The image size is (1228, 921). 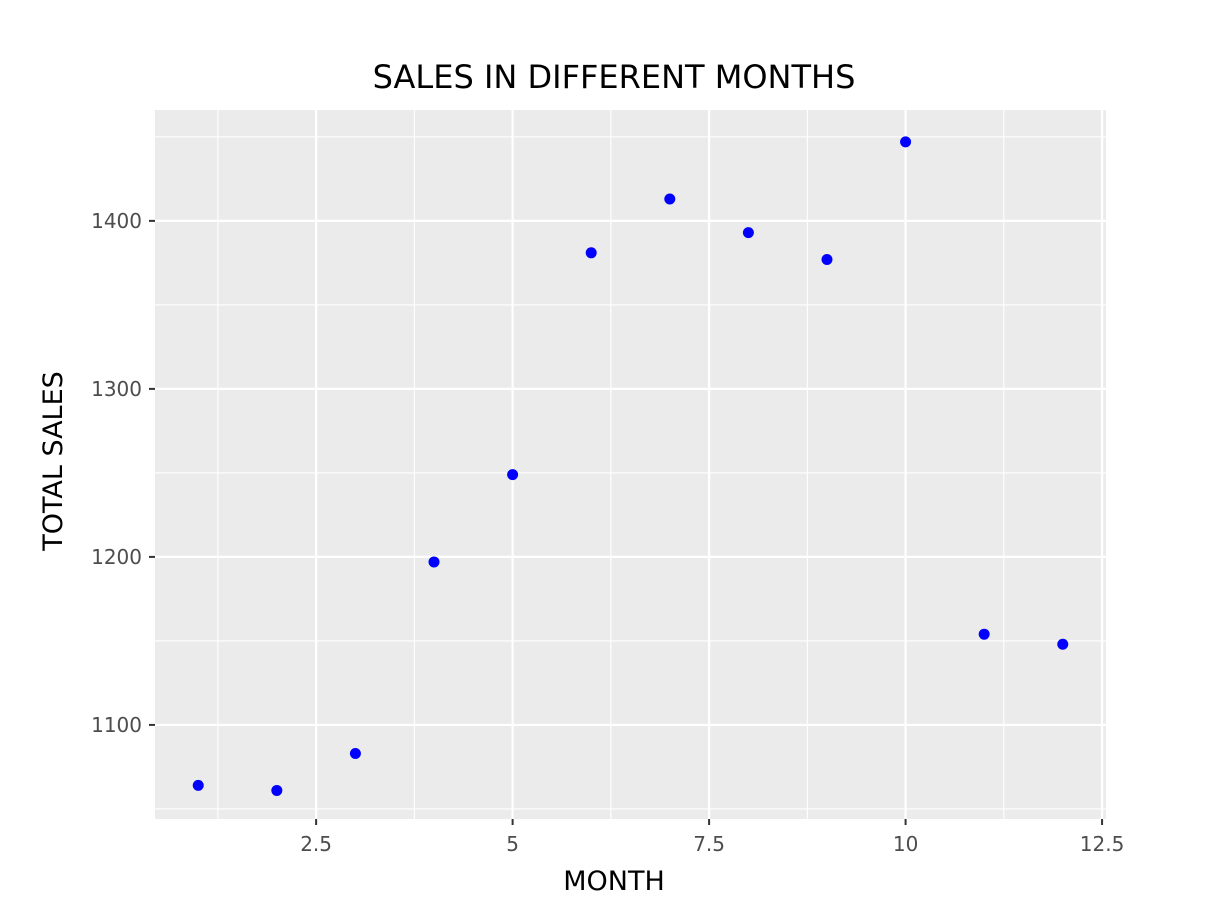 What do you see at coordinates (905, 844) in the screenshot?
I see `x-tick-label: 10` at bounding box center [905, 844].